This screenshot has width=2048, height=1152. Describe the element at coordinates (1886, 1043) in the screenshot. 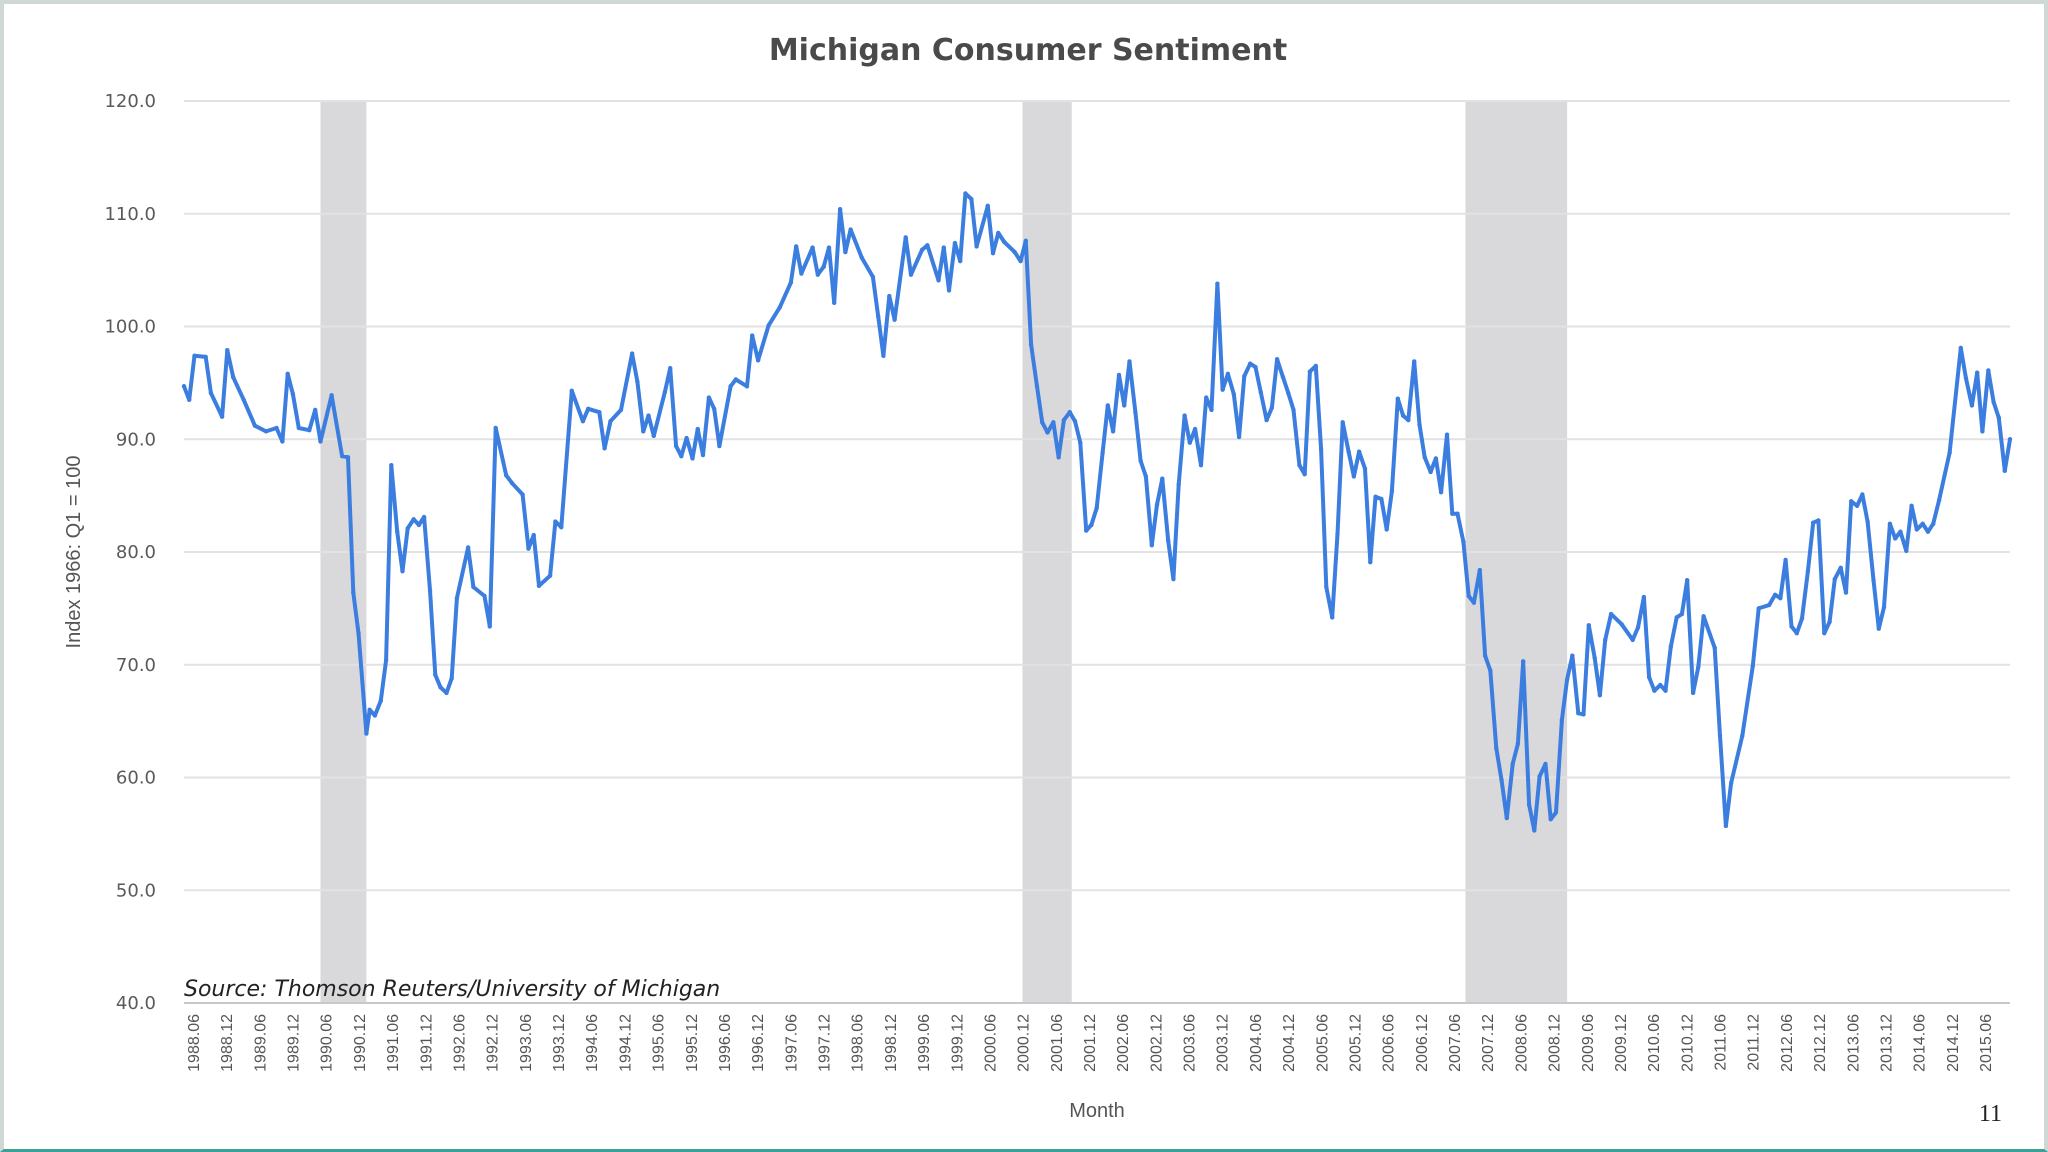

I see `x-tick-label: 2013.12` at that location.